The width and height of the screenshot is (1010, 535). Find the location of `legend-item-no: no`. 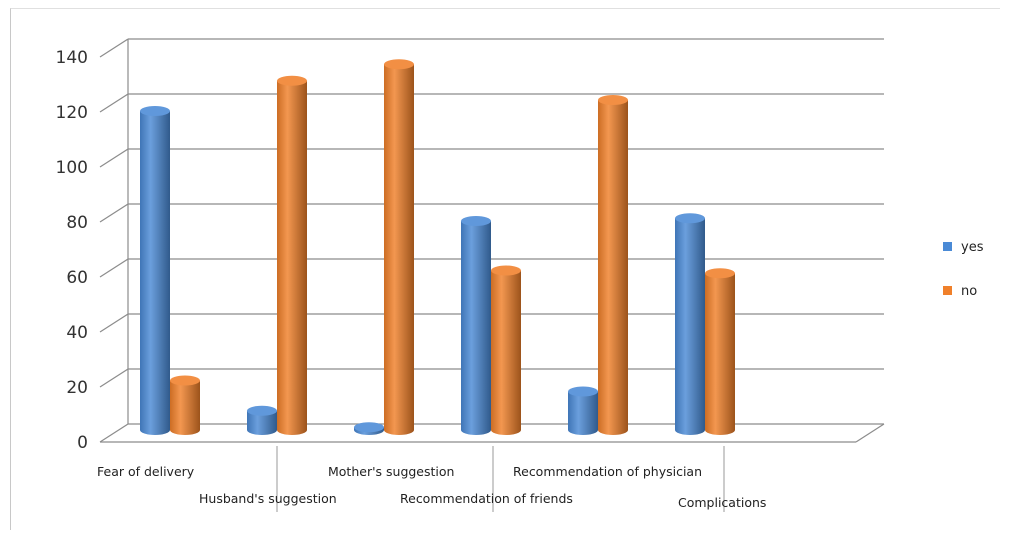

legend-item-no: no is located at coordinates (960, 291).